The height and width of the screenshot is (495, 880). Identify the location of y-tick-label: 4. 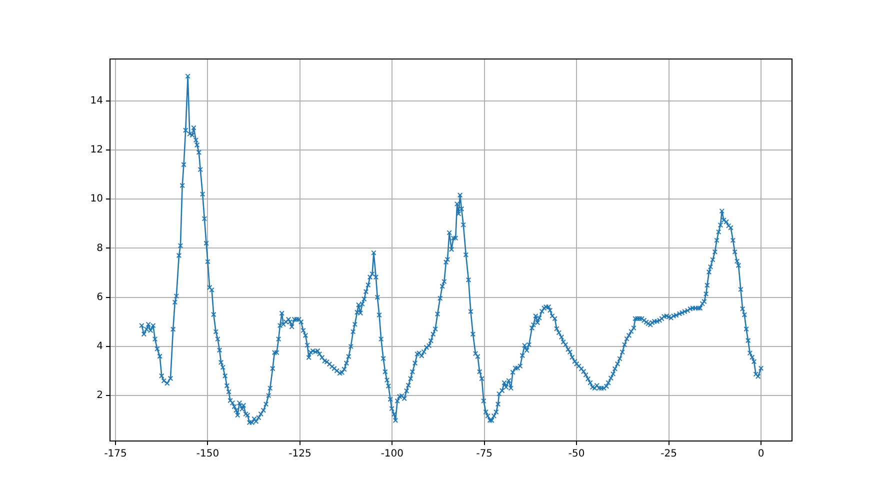
(99, 346).